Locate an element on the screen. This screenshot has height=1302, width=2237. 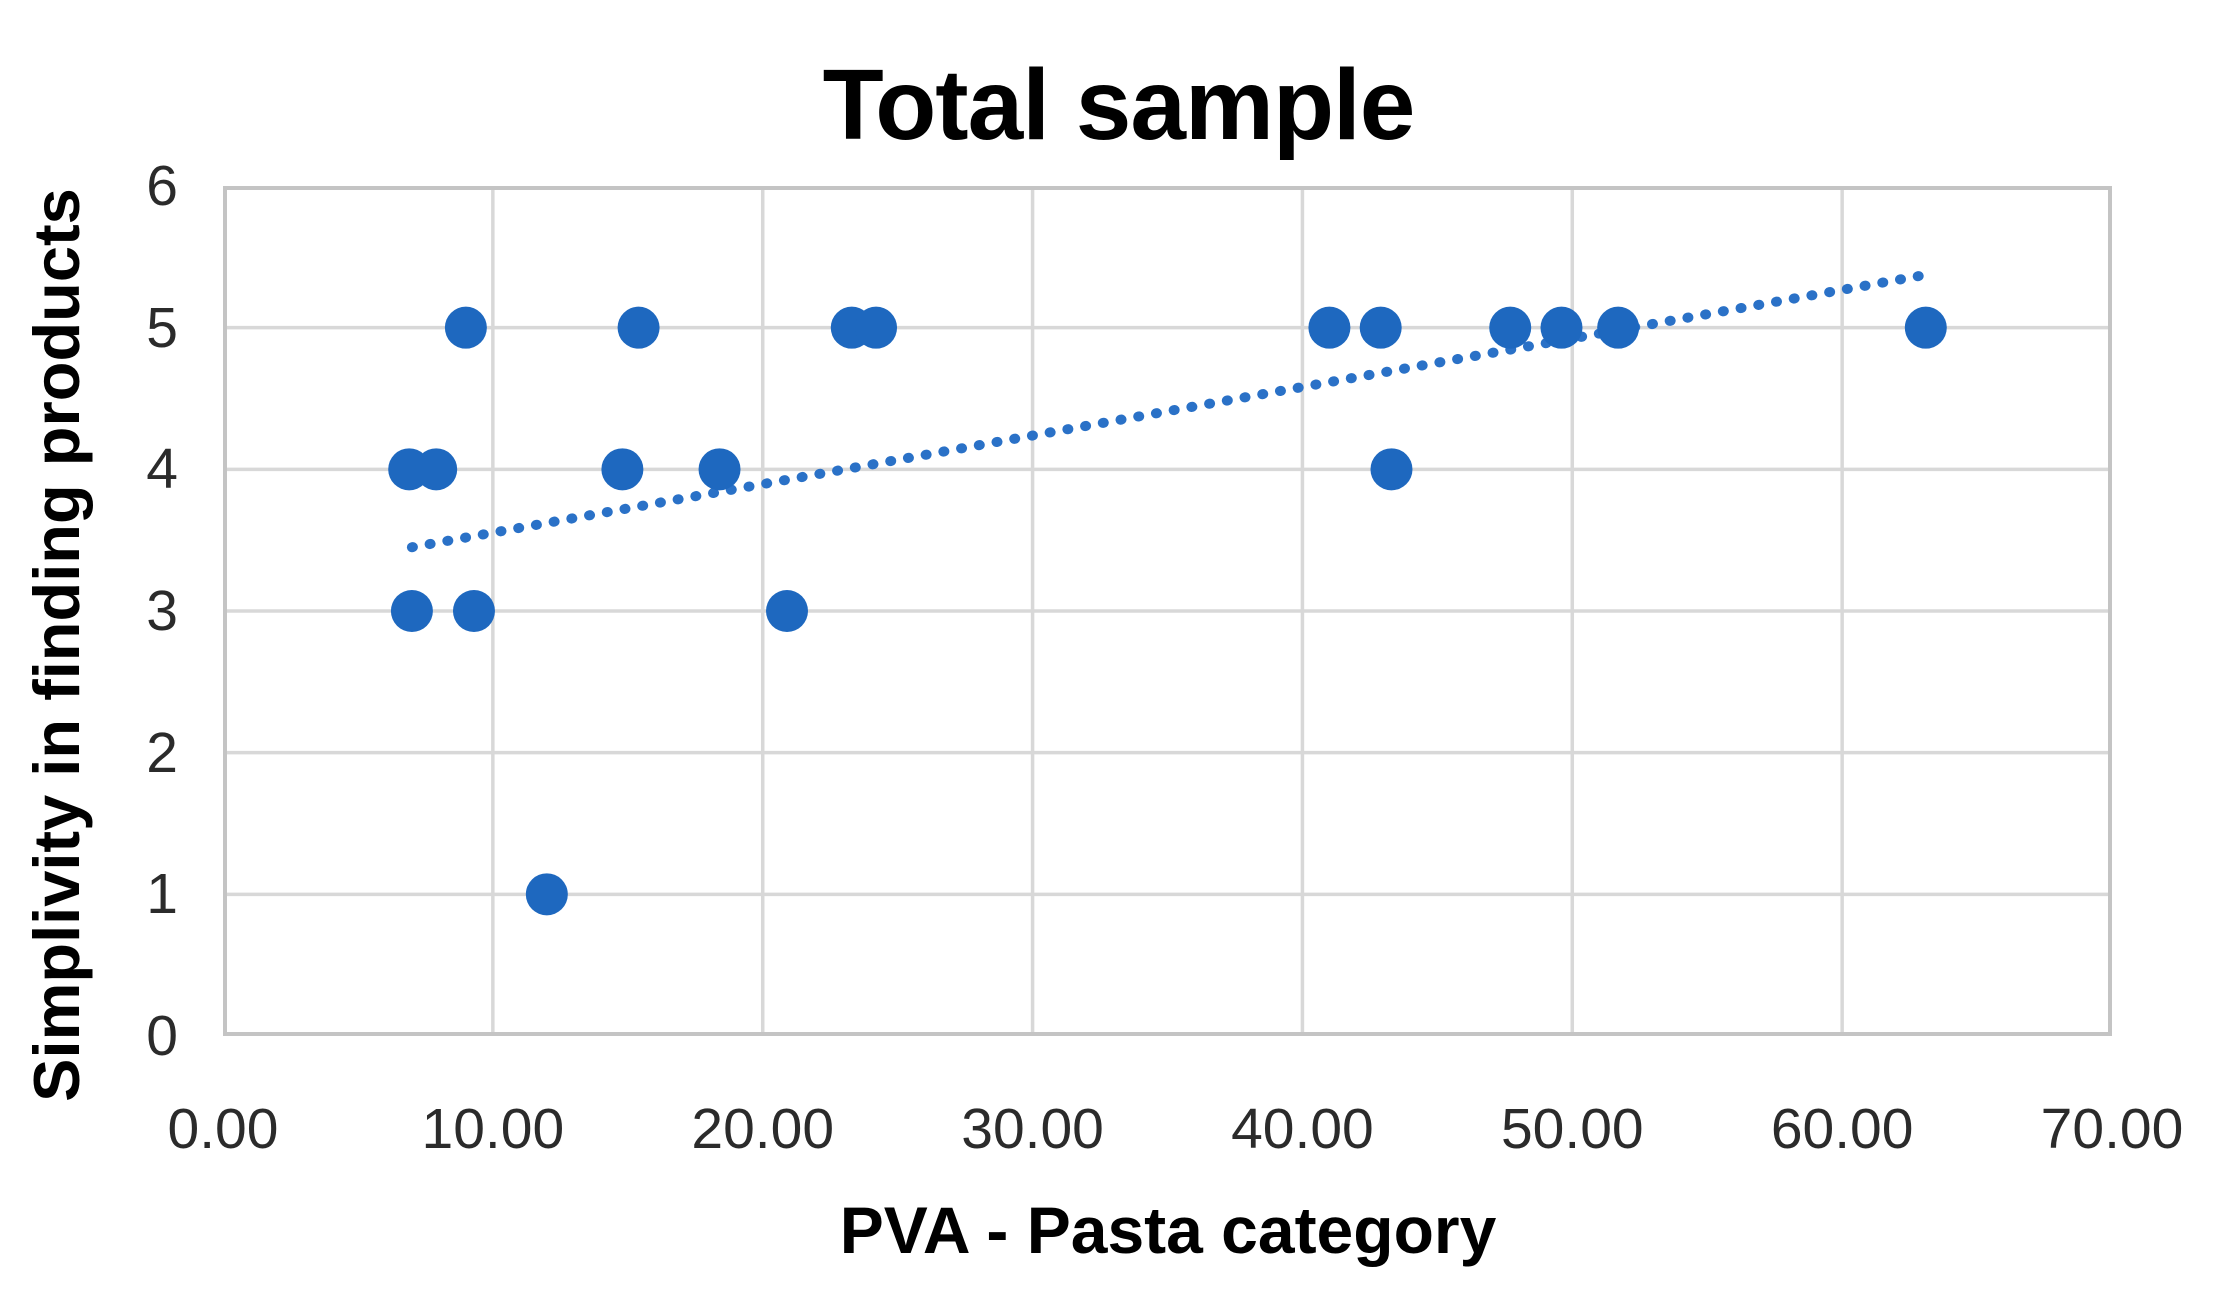
trendline is located at coordinates (1171, 410).